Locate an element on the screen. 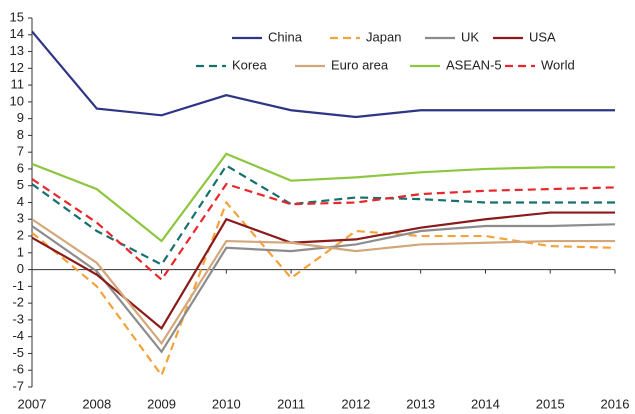  y-tick-label: 0 is located at coordinates (20, 268).